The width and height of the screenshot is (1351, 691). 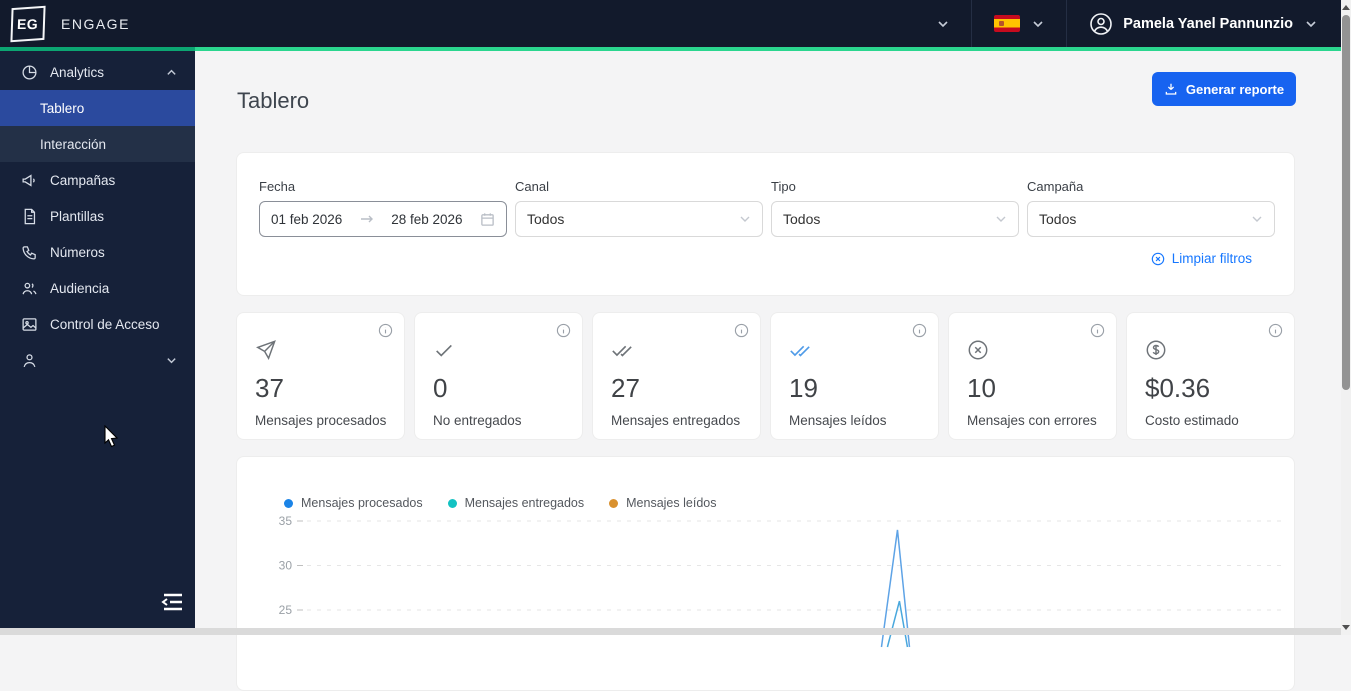 I want to click on close-circle-icon, so click(x=1158, y=259).